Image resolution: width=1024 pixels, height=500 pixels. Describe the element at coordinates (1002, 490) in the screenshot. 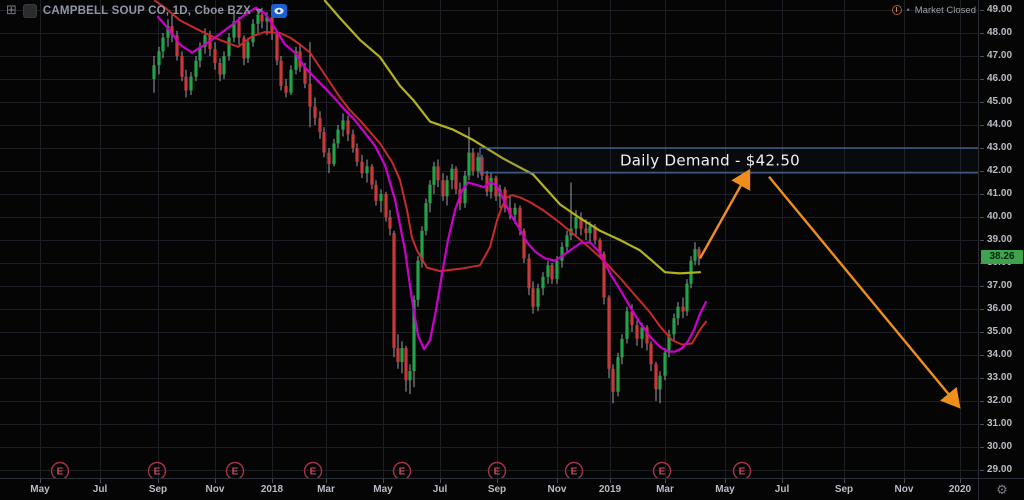

I see `gear-icon: ⚙` at that location.